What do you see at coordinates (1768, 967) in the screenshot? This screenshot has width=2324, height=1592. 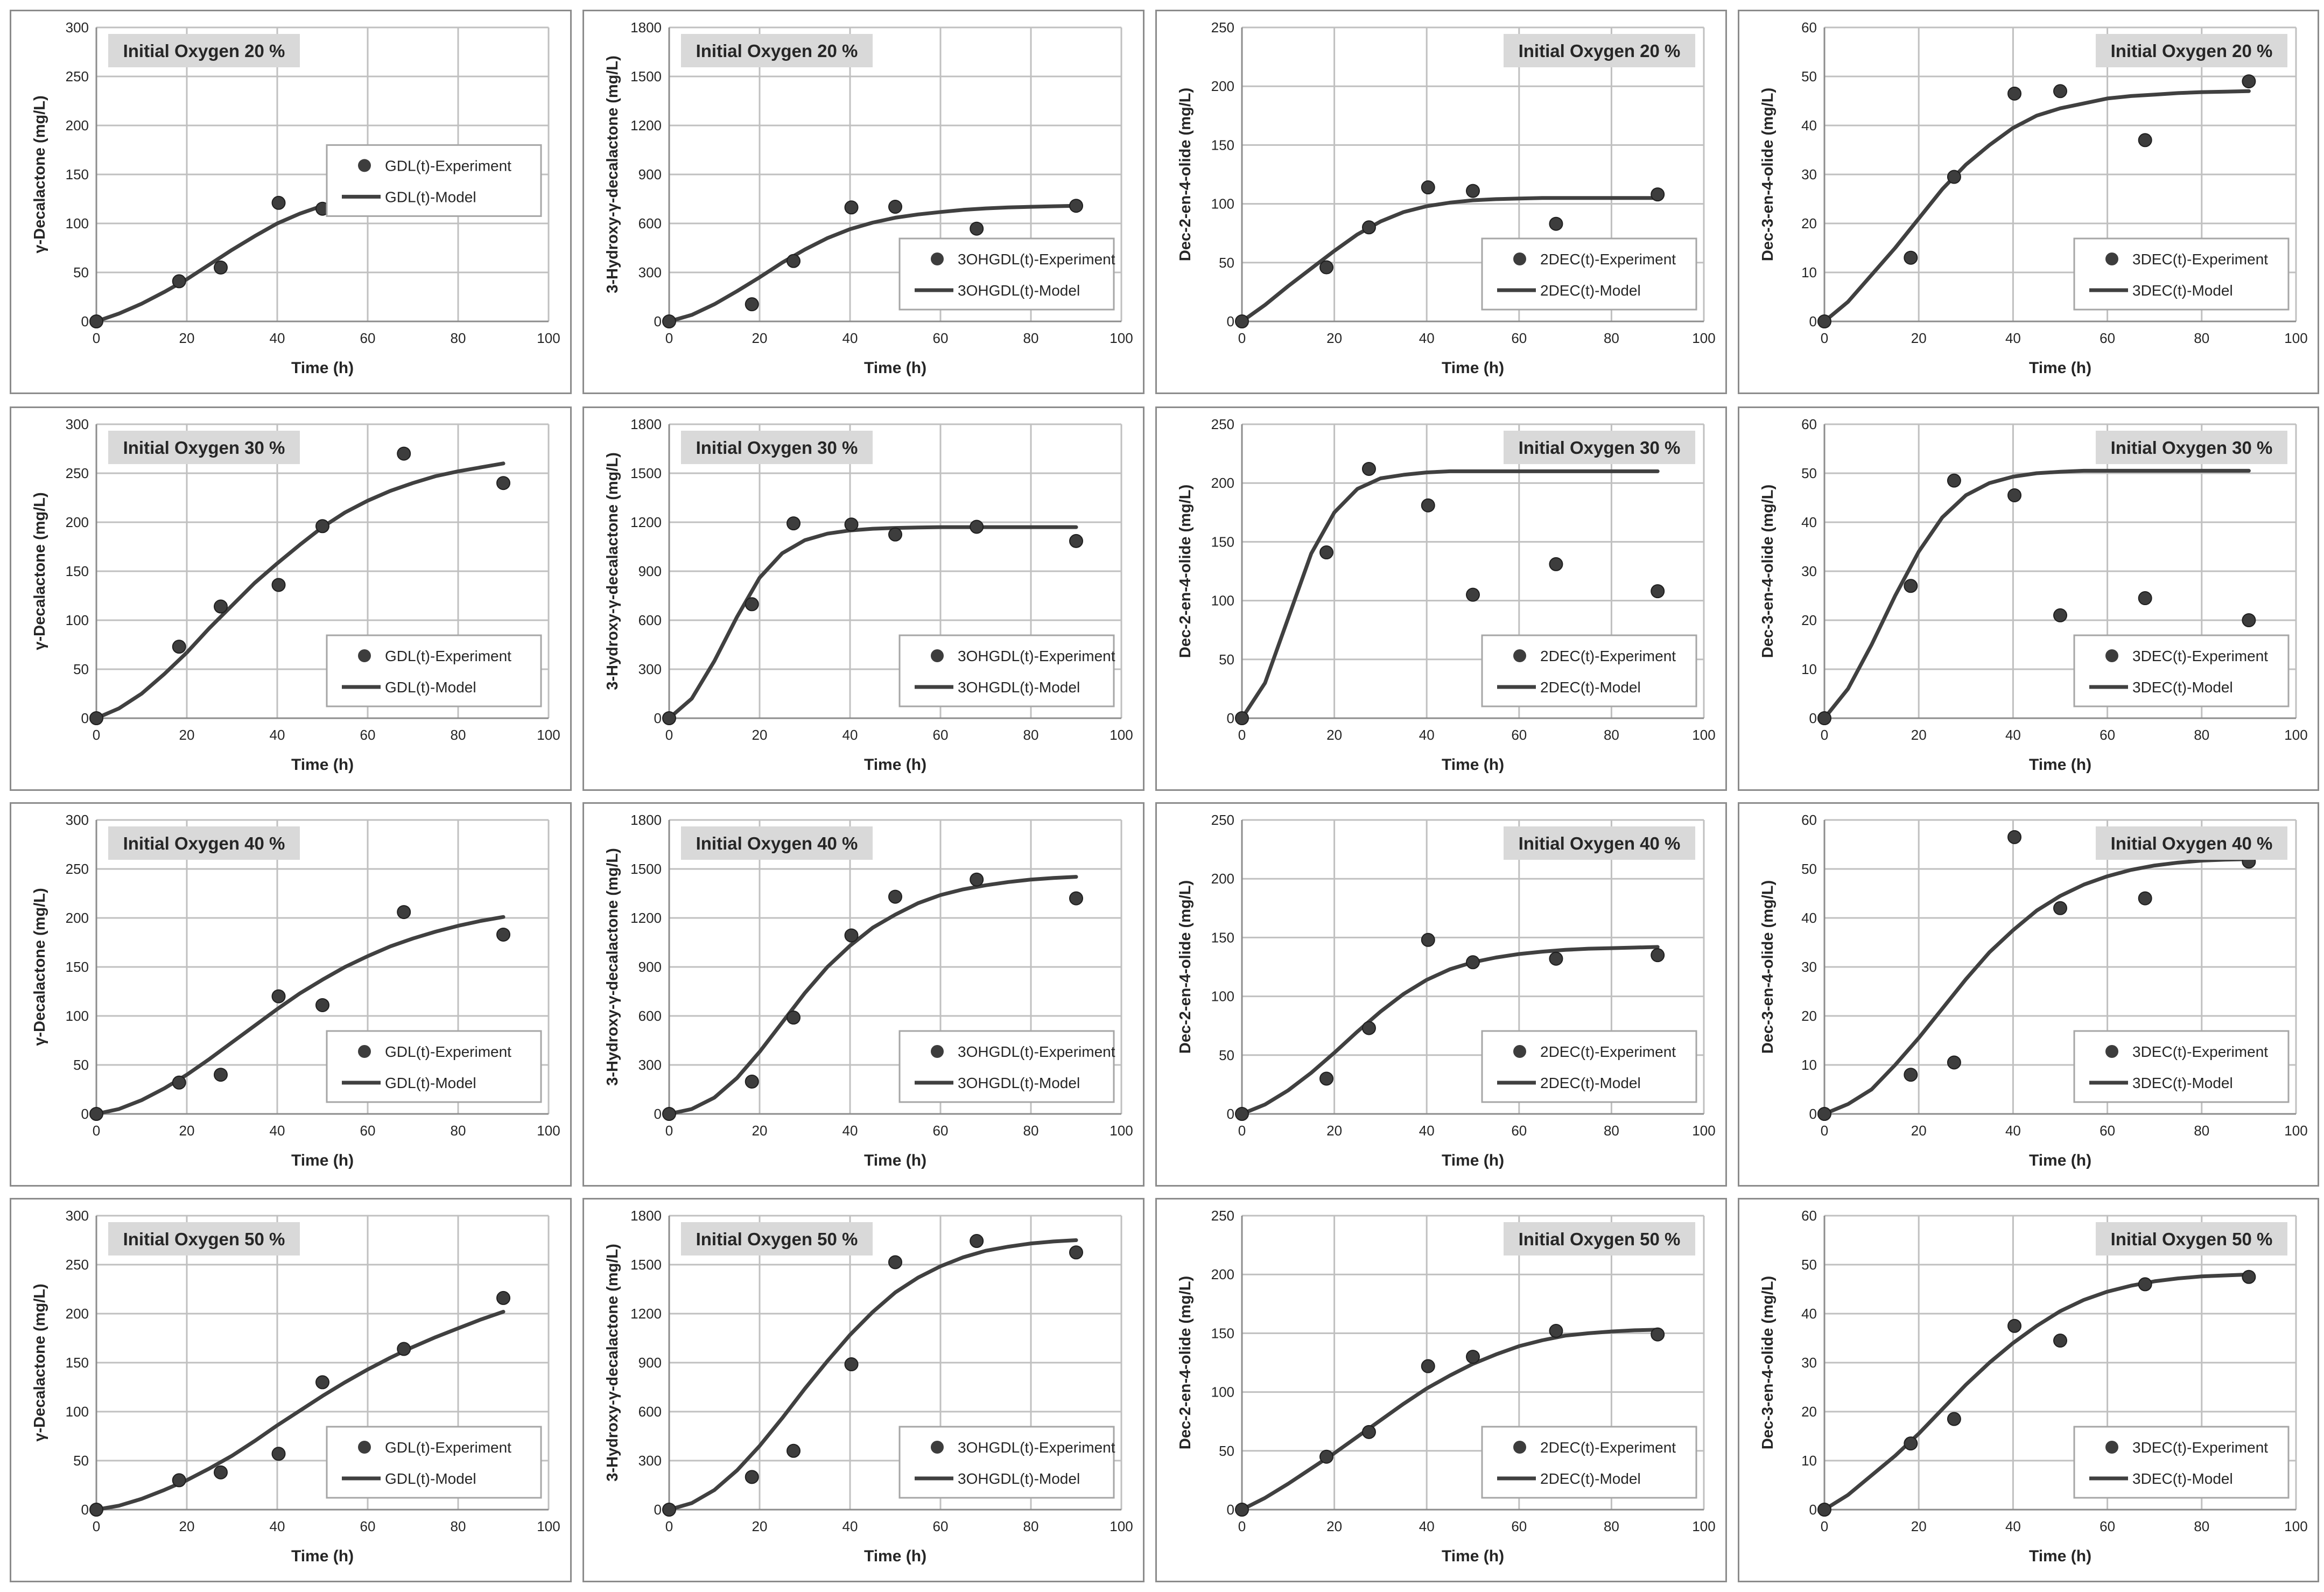 I see `y-axis-title: Dec-3-en-4-olide (mg/L)` at bounding box center [1768, 967].